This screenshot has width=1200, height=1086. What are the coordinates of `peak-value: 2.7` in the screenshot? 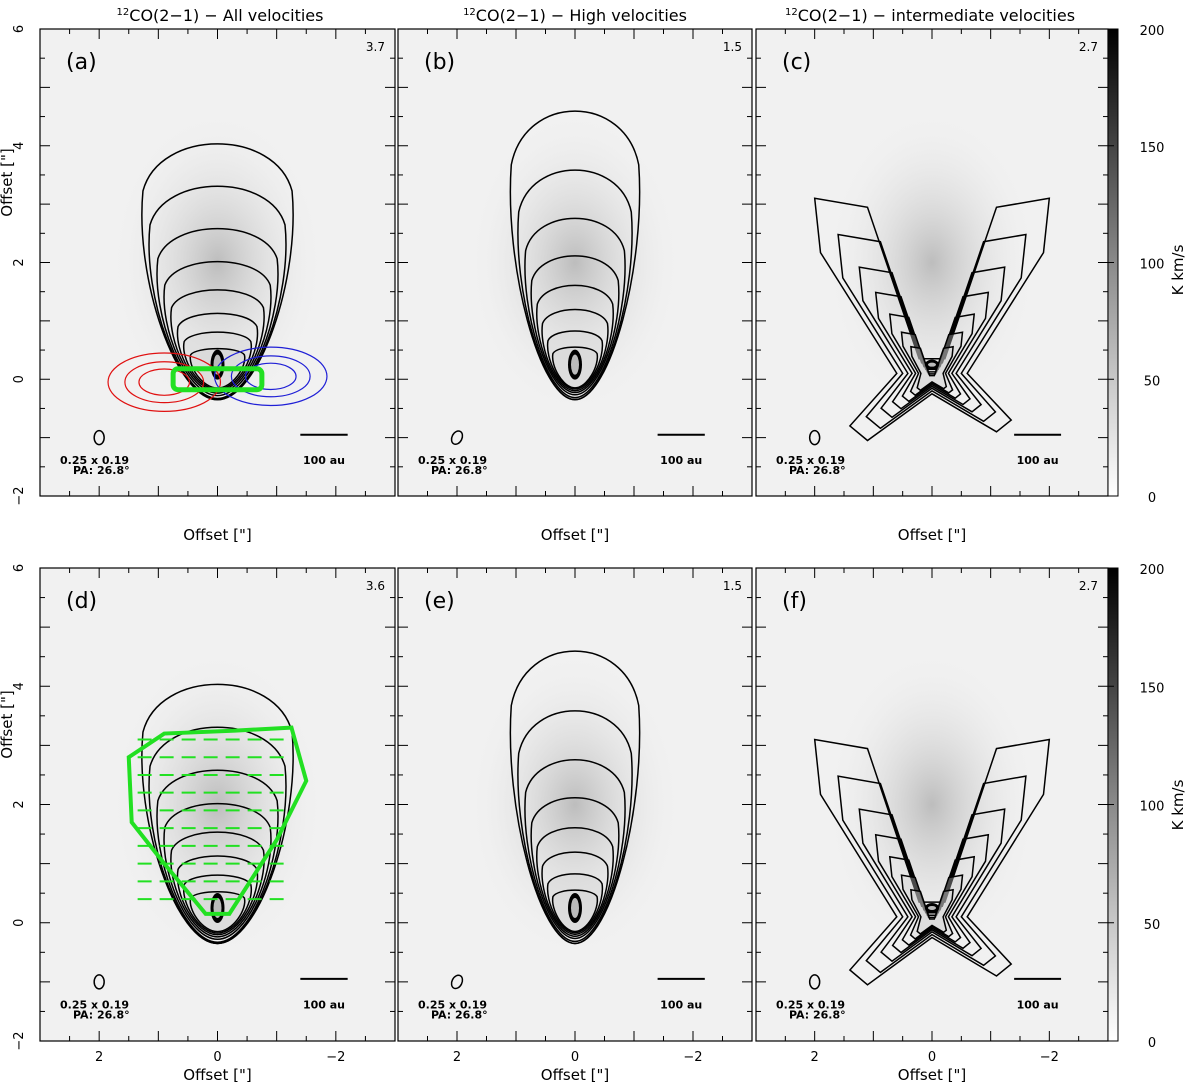 It's located at (1088, 47).